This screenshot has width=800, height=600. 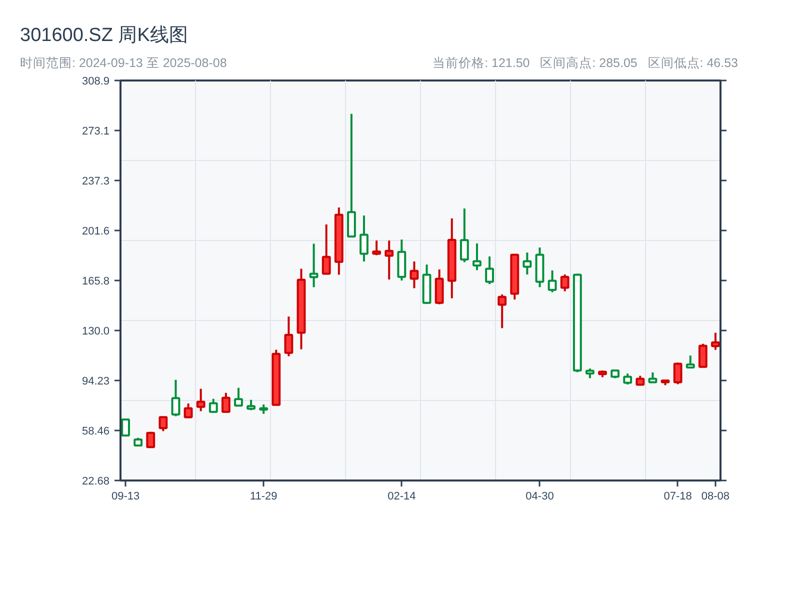 I want to click on text: 当前价格: 121.50 区间高点: 285.05 区间低点: 46.53, so click(x=585, y=63).